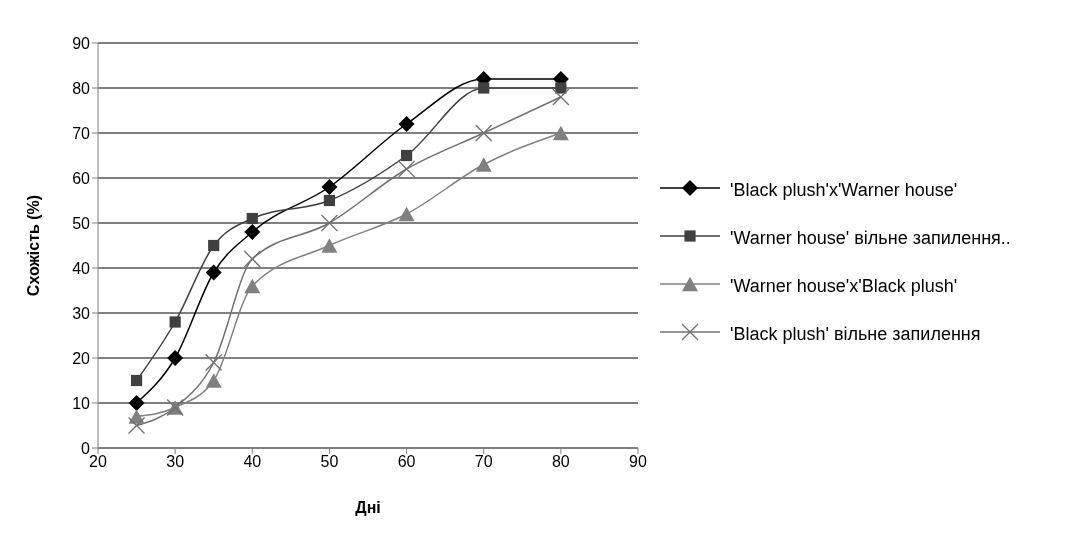 The width and height of the screenshot is (1087, 546). Describe the element at coordinates (81, 223) in the screenshot. I see `y-tick-label: 50` at that location.